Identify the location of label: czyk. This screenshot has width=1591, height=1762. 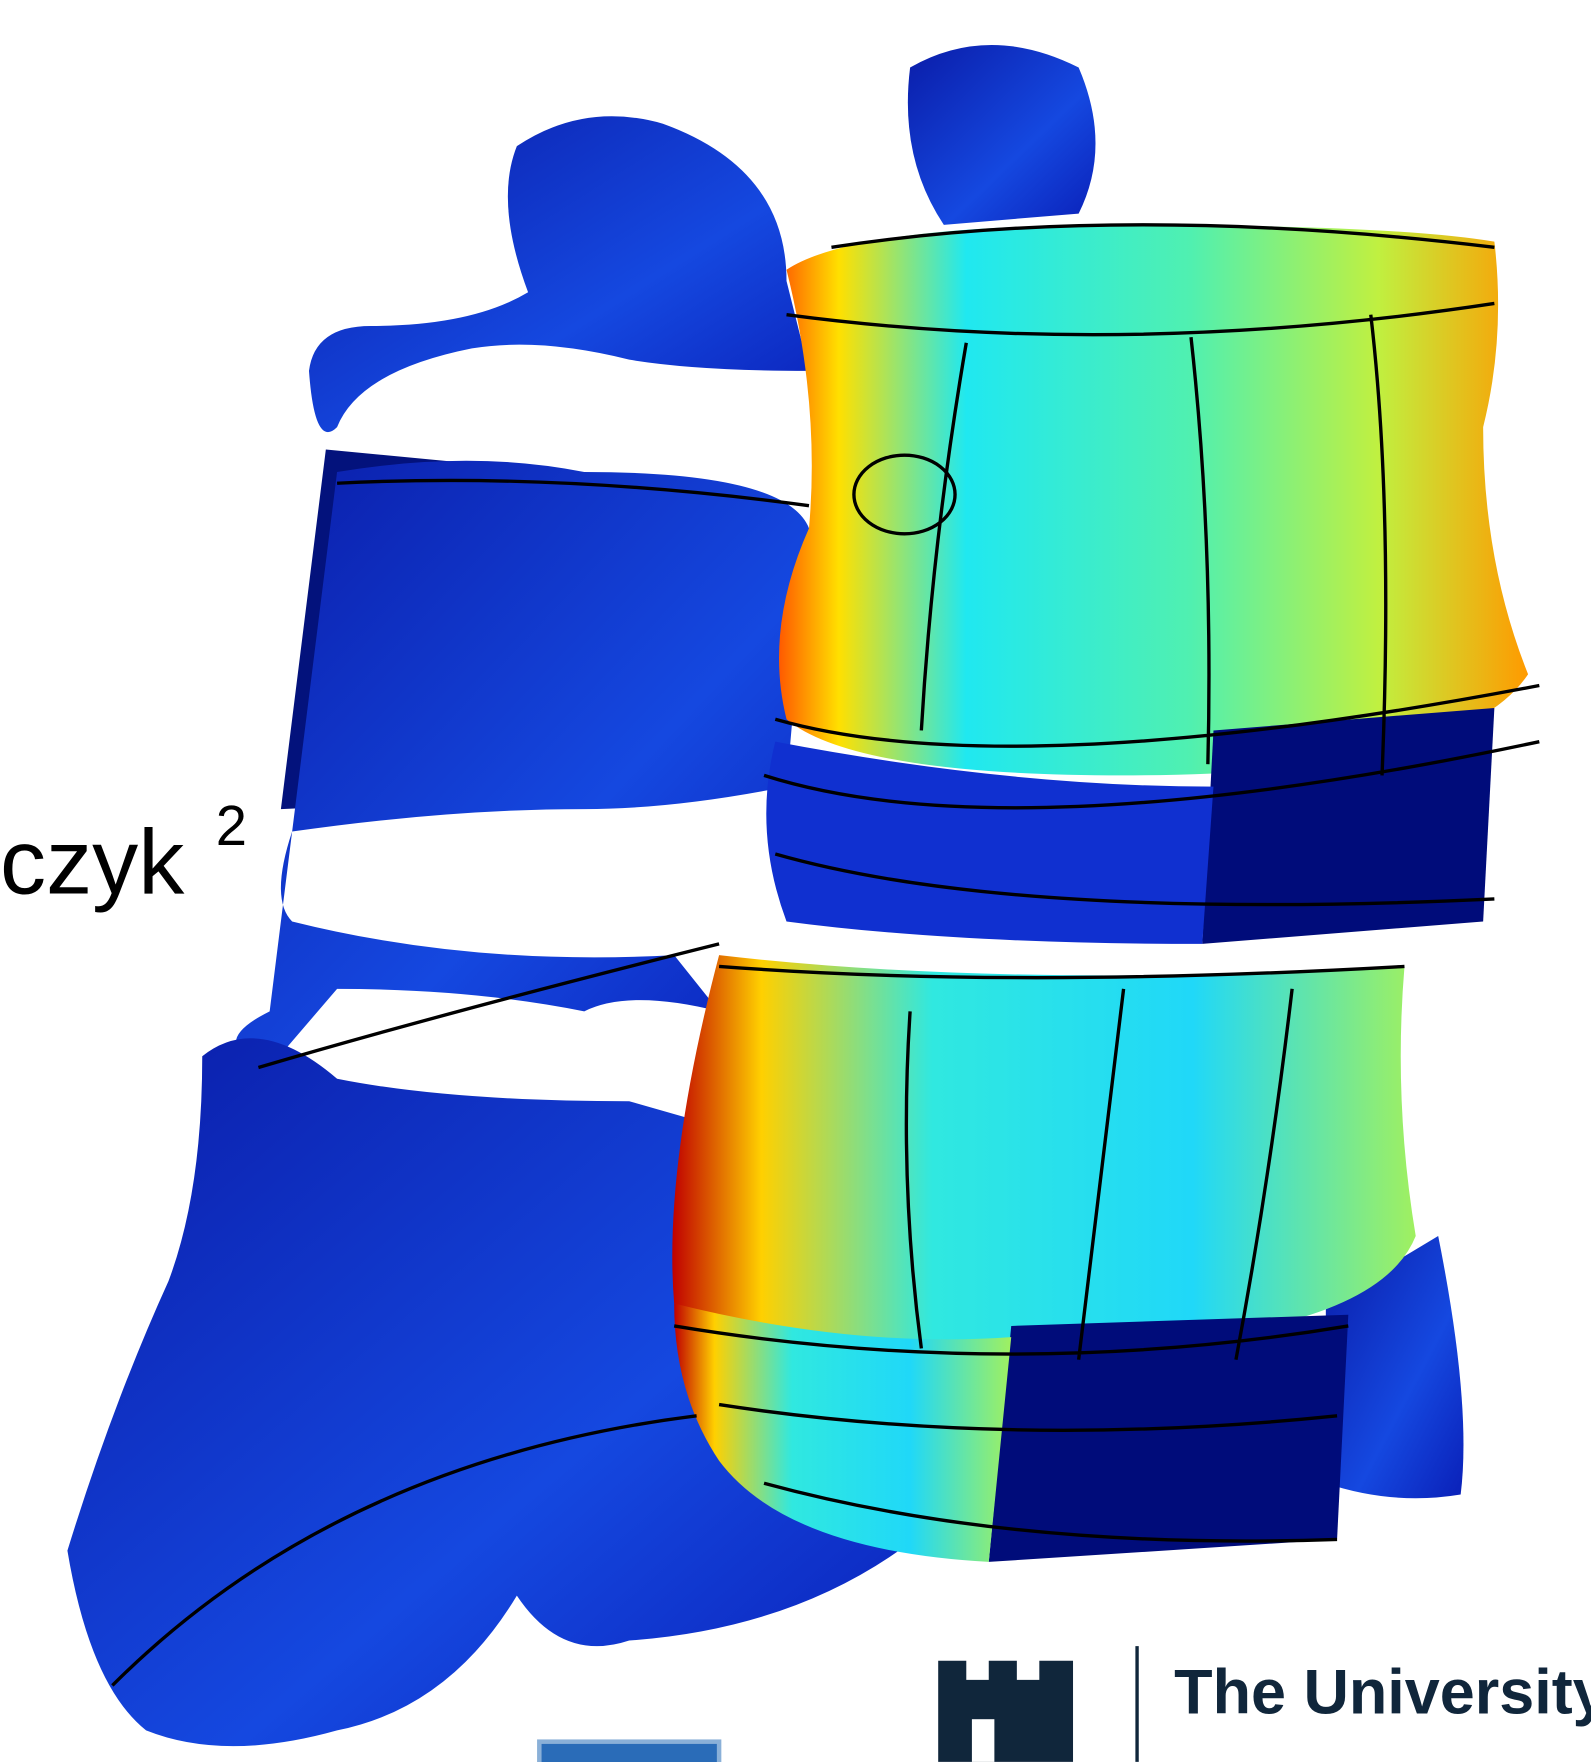
(92, 861).